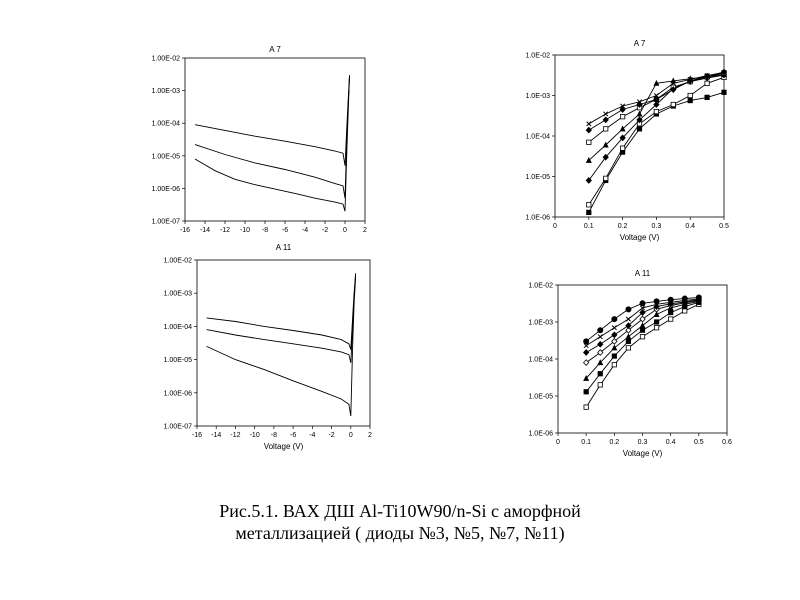 The width and height of the screenshot is (800, 600). What do you see at coordinates (265, 230) in the screenshot?
I see `x-tick-label: -8` at bounding box center [265, 230].